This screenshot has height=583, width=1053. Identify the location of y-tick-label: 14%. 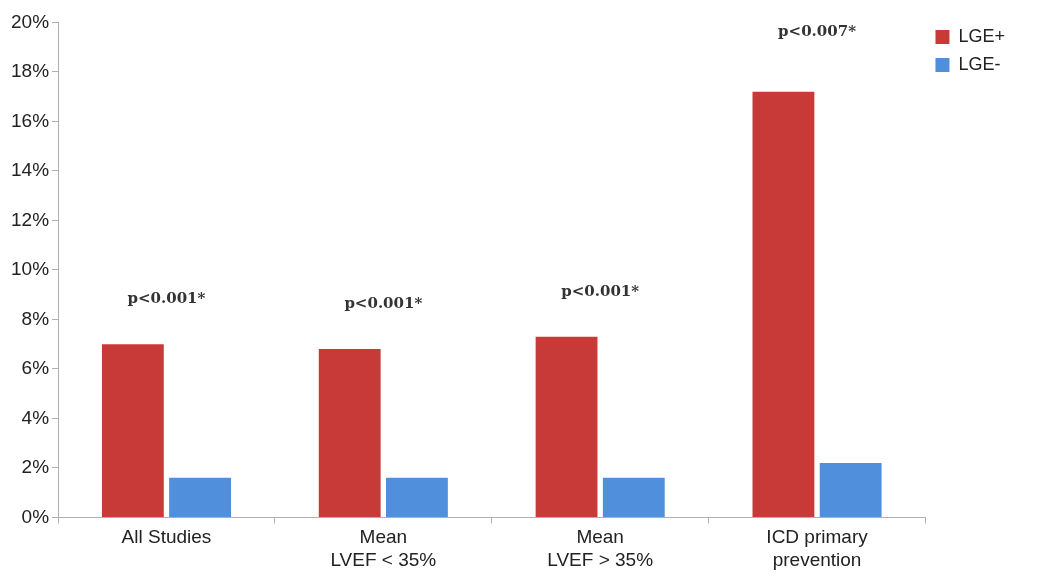
(30, 170).